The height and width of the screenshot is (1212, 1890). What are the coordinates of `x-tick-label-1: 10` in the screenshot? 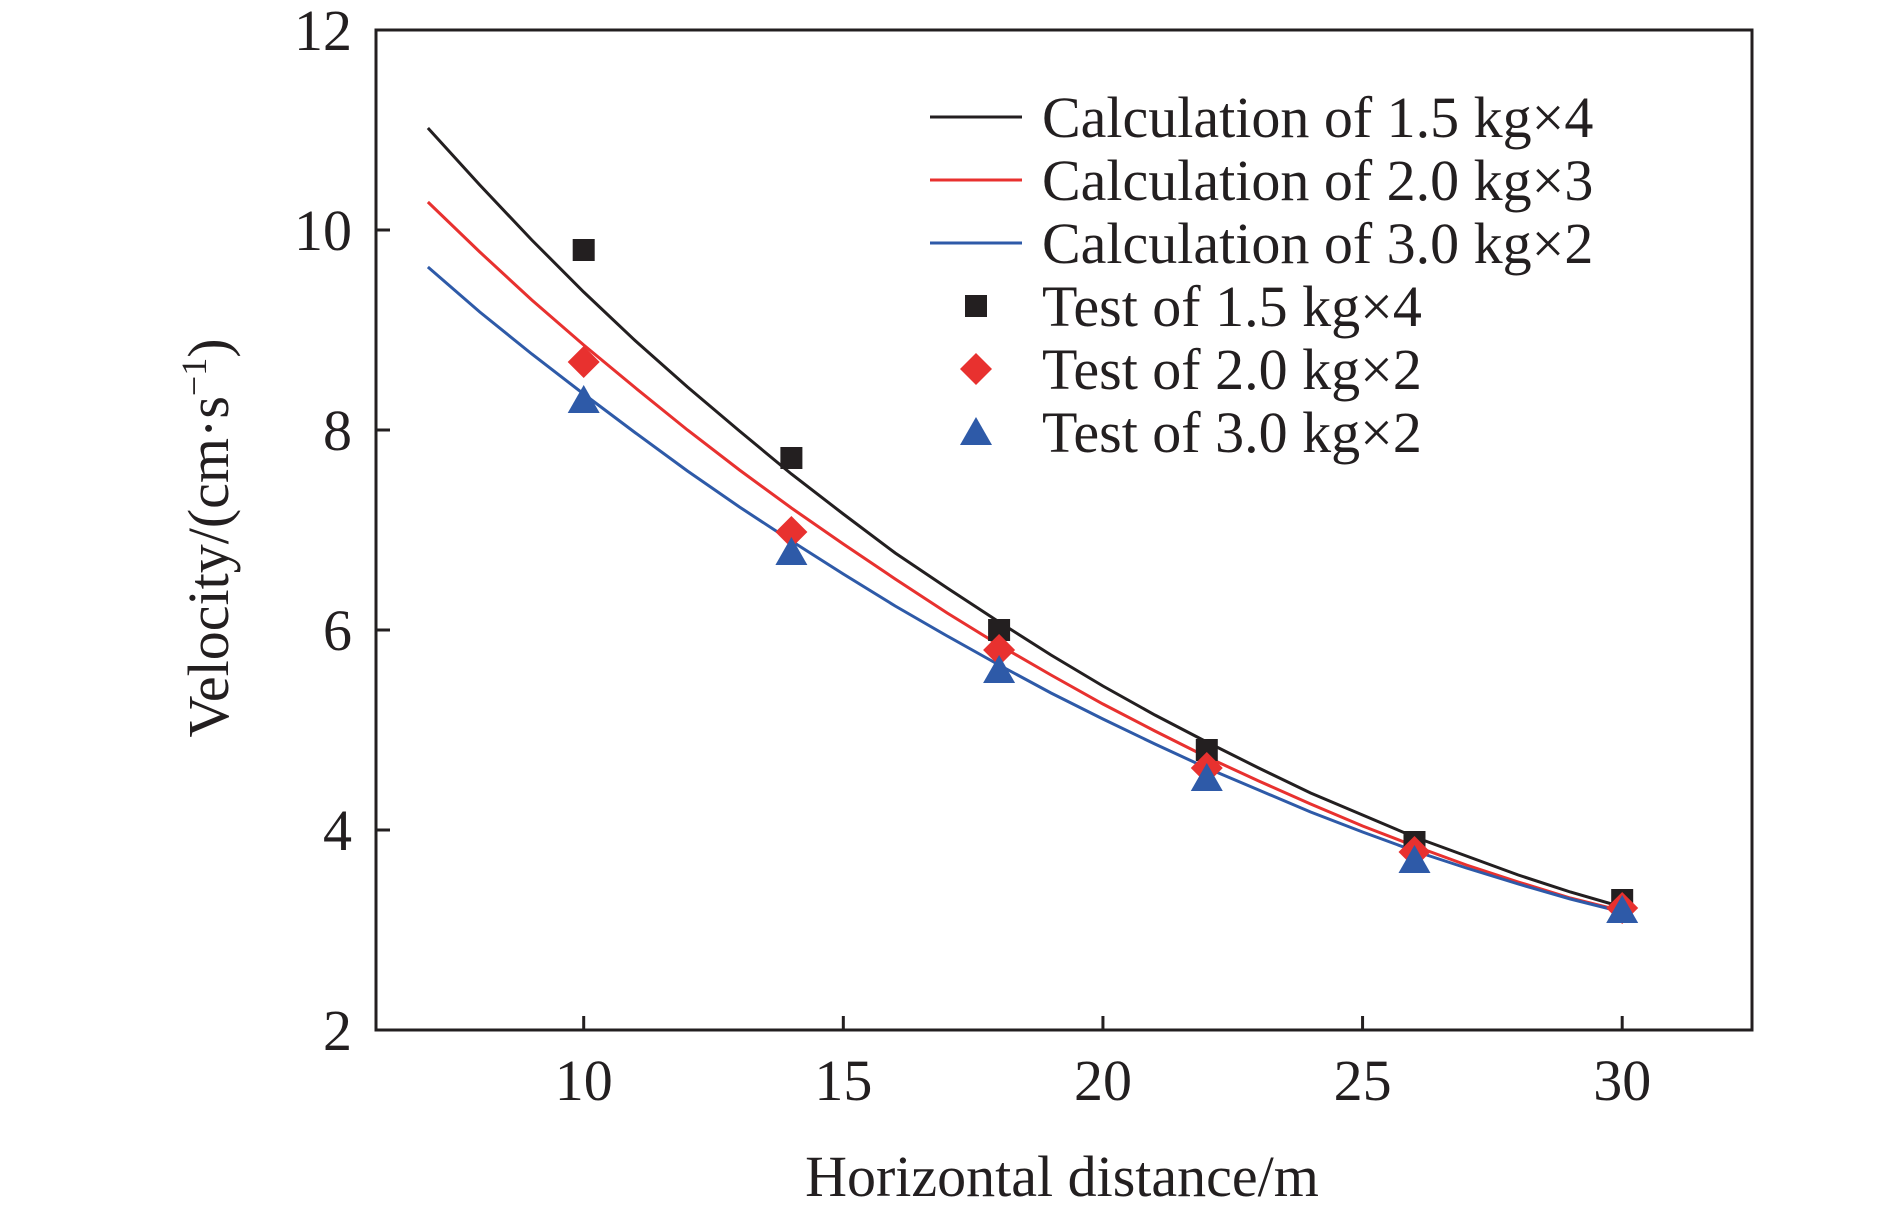 It's located at (584, 1080).